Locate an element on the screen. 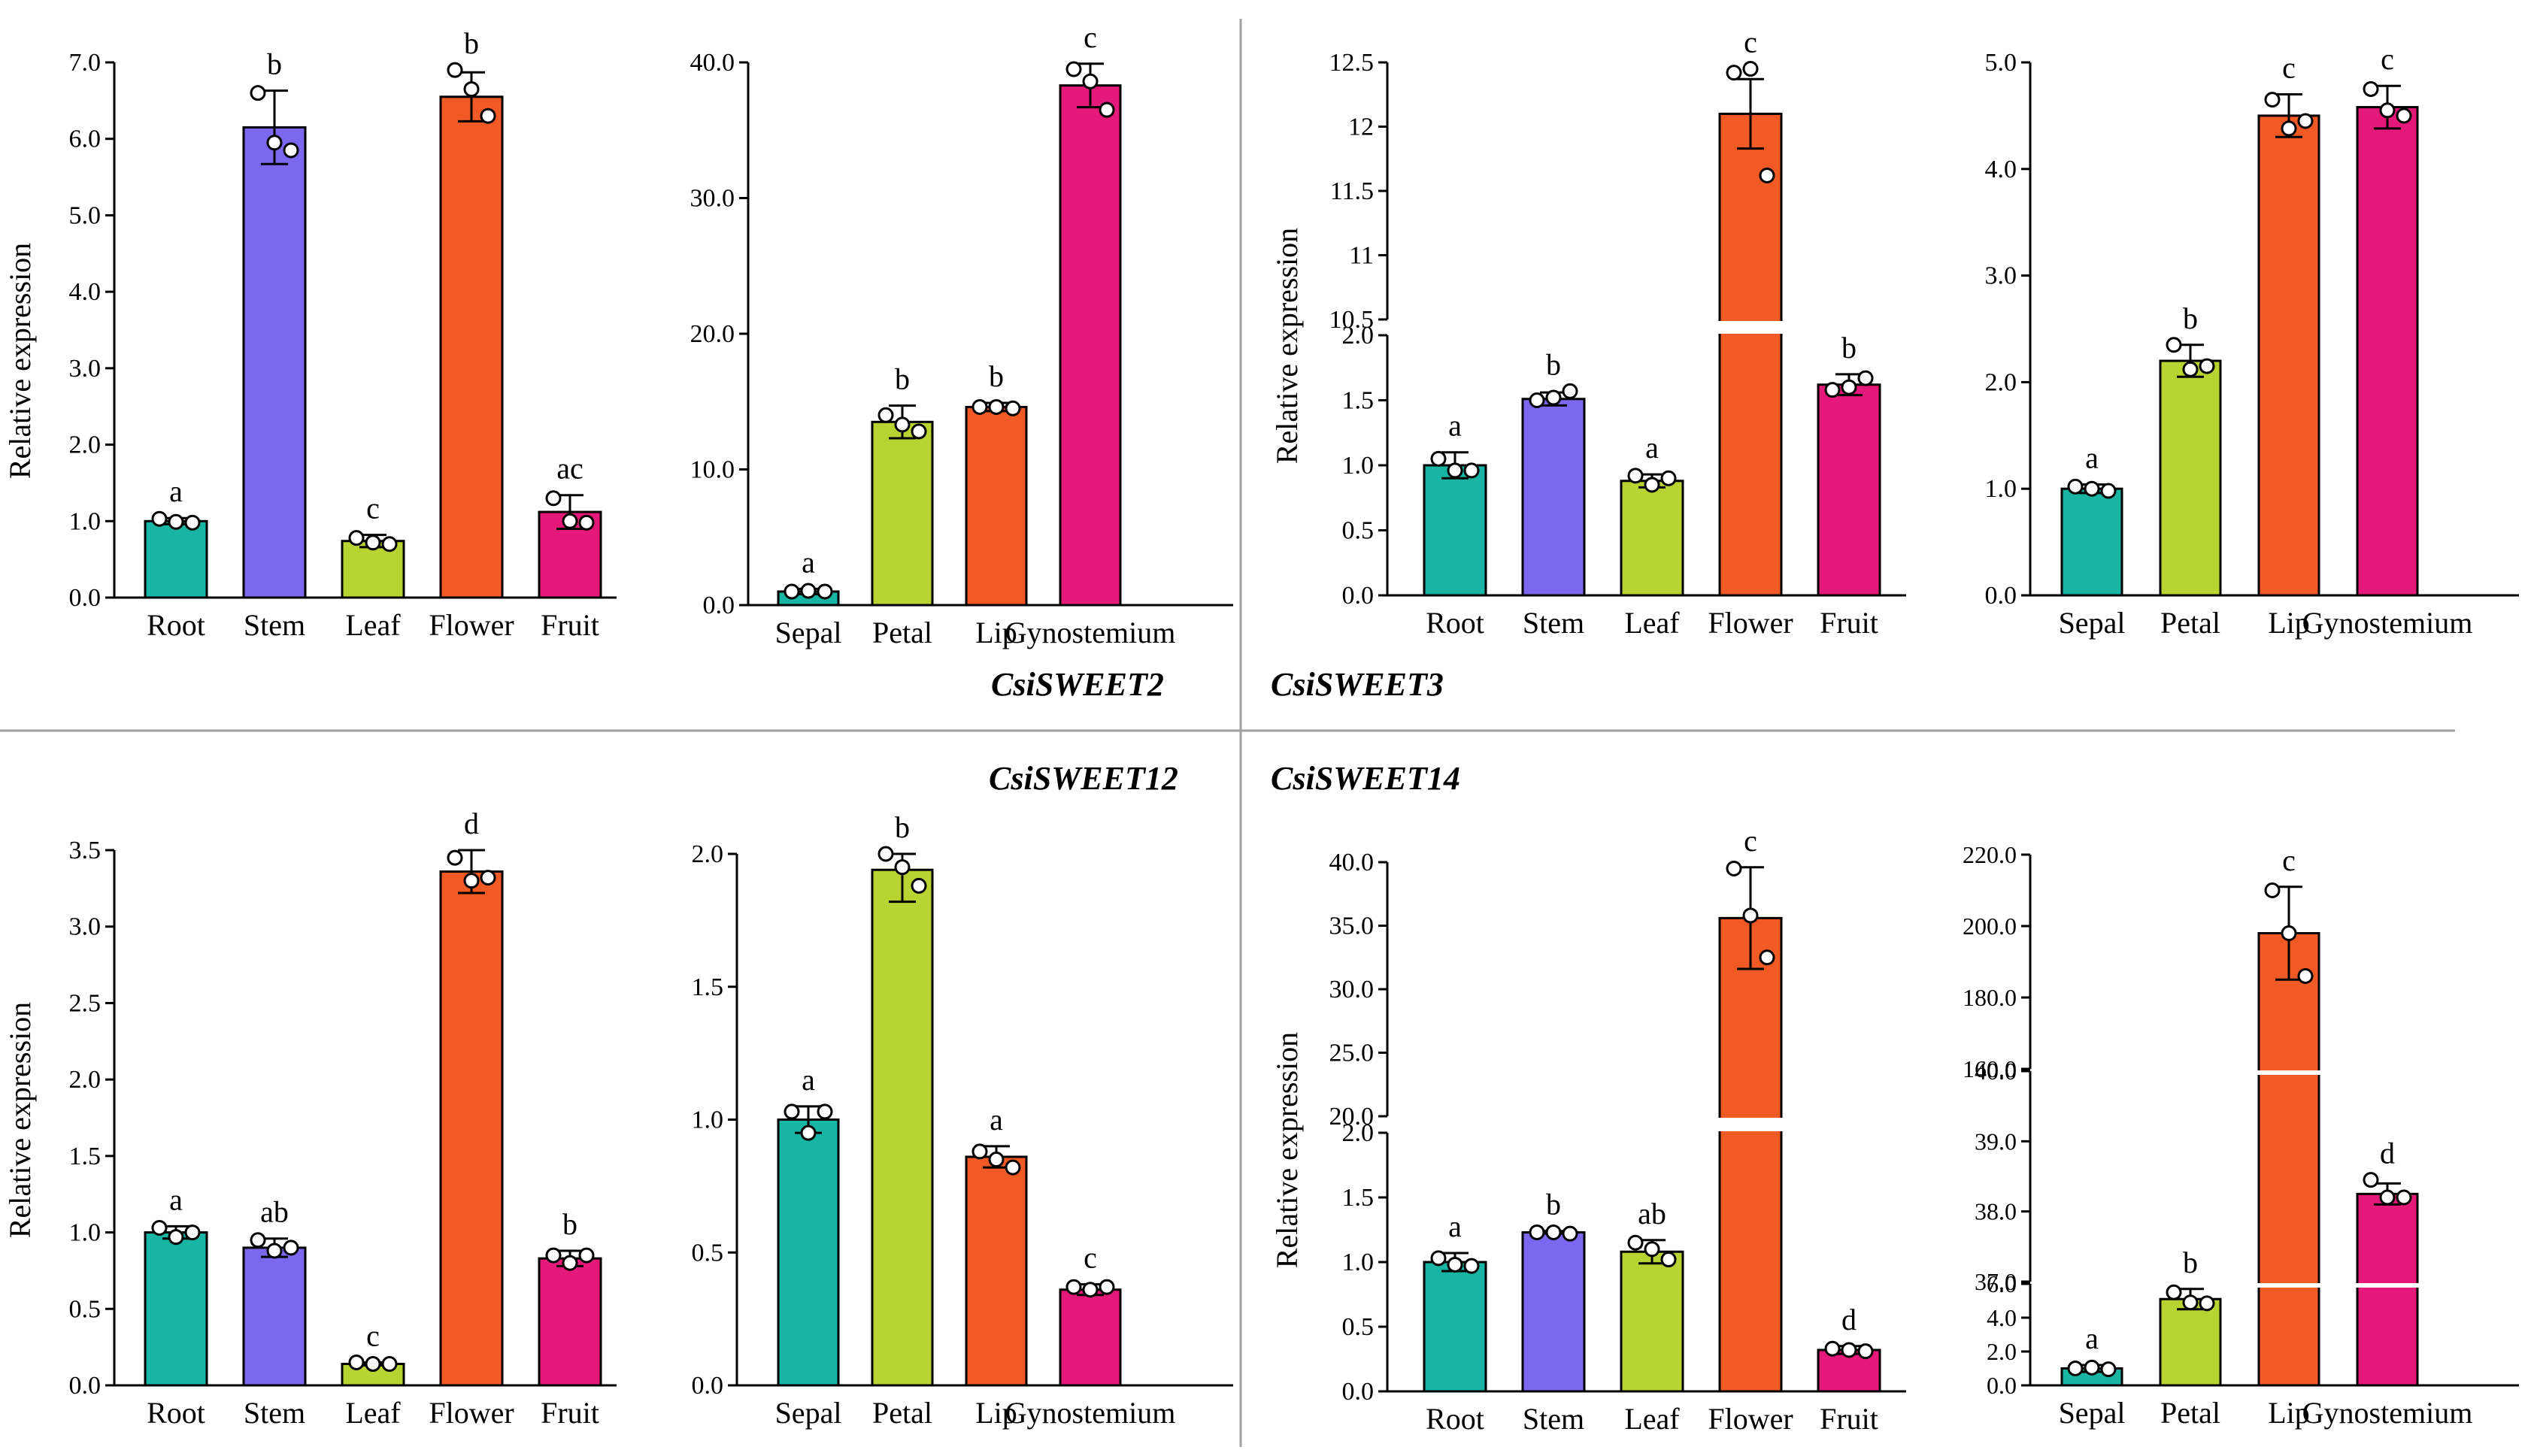  x-tick-label-sweet14-flower: Petal is located at coordinates (2190, 1413).